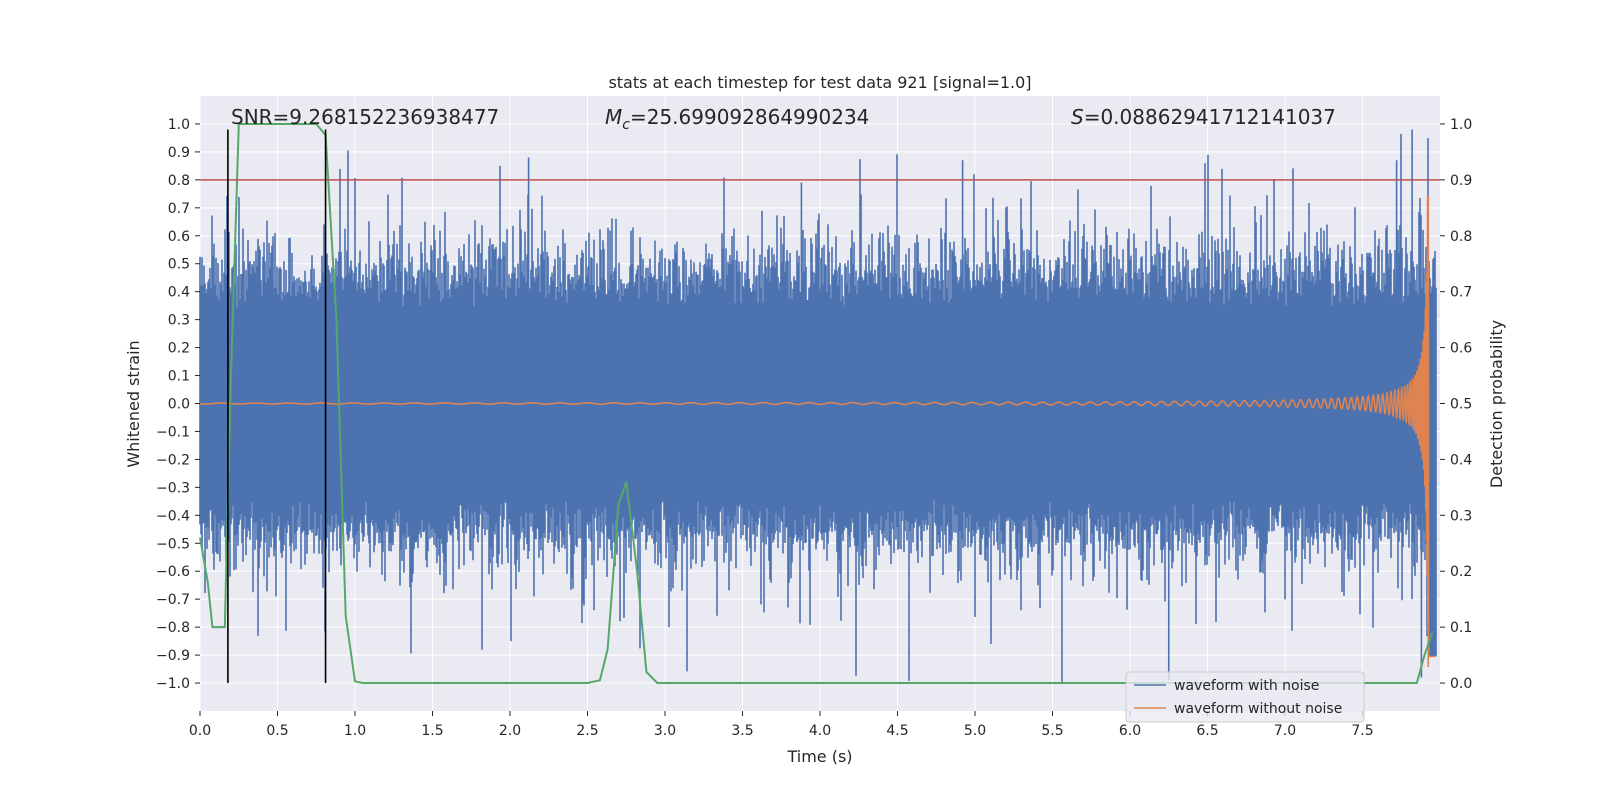  I want to click on y-right-tick-label: 0.8, so click(1461, 237).